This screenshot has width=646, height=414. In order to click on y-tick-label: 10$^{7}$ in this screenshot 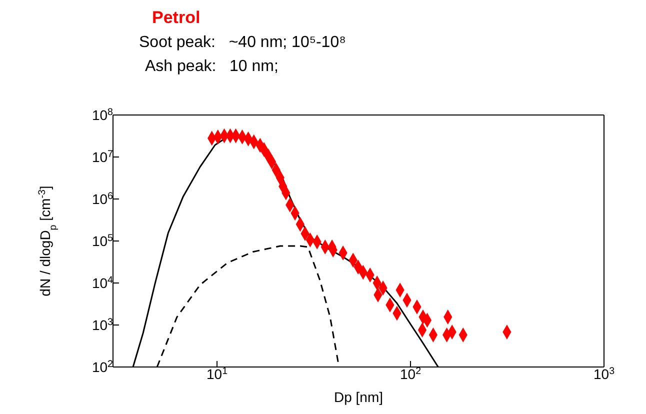, I will do `click(102, 156)`.